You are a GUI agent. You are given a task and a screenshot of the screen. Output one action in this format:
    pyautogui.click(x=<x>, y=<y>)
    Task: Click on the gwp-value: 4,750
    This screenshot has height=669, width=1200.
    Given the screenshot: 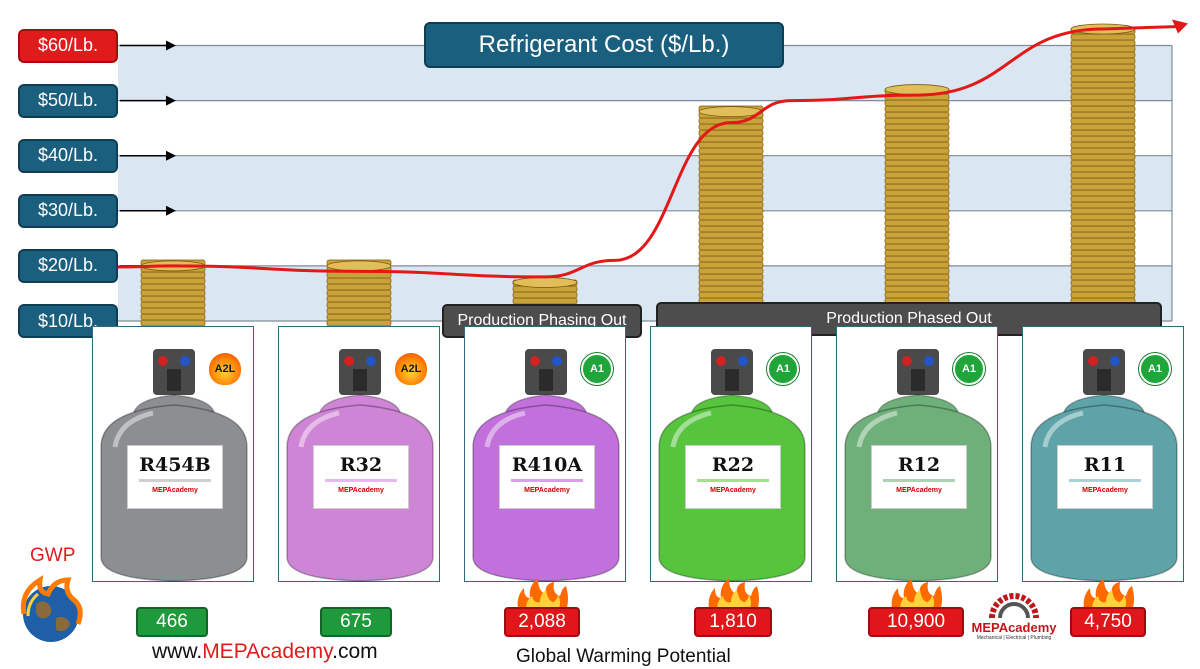 What is the action you would take?
    pyautogui.click(x=1108, y=622)
    